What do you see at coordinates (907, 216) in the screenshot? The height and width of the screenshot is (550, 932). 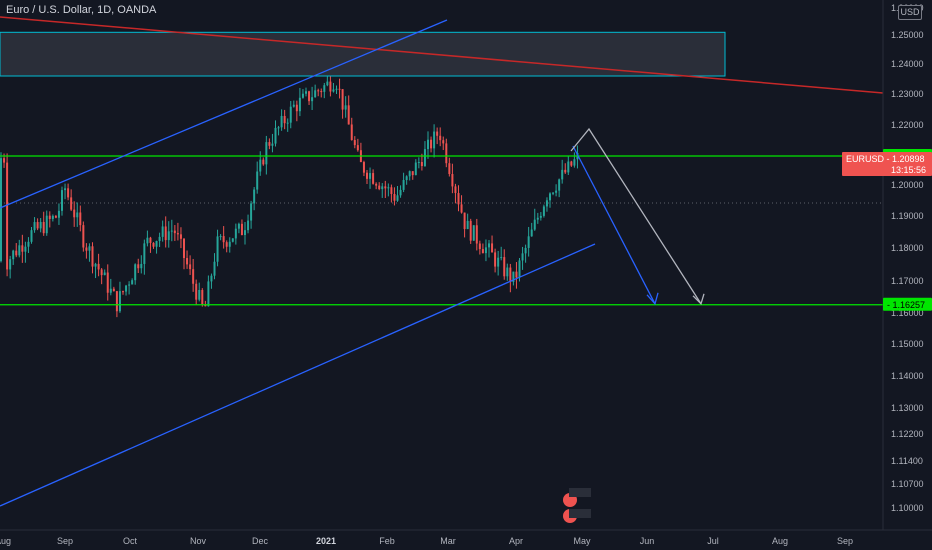 I see `y-tick-label: 1.19000` at bounding box center [907, 216].